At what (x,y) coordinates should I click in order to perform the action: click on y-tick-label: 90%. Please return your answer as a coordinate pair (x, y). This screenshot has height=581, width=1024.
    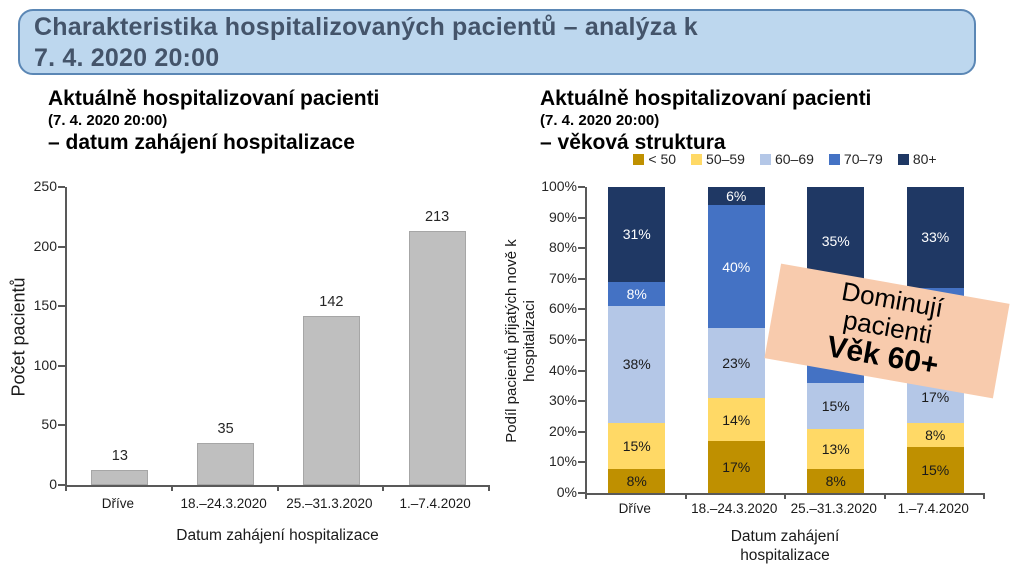
    Looking at the image, I should click on (562, 216).